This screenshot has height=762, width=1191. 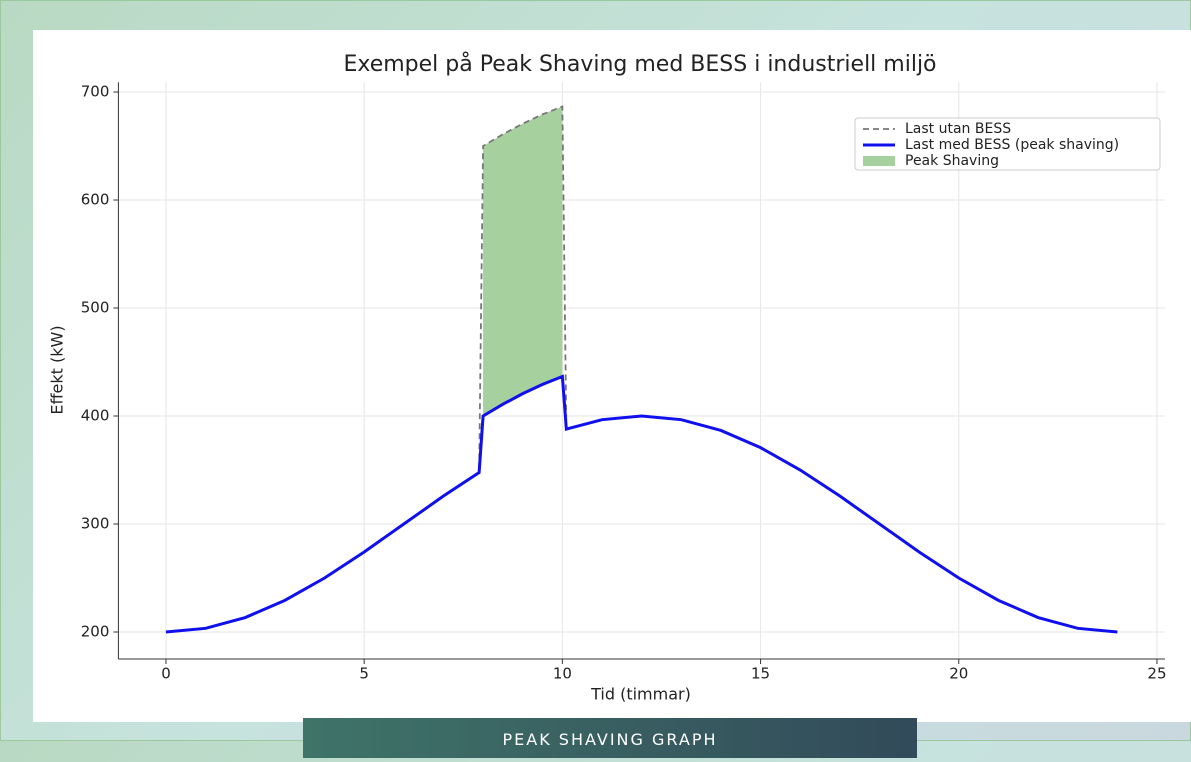 I want to click on peak-shaving-area, so click(x=523, y=261).